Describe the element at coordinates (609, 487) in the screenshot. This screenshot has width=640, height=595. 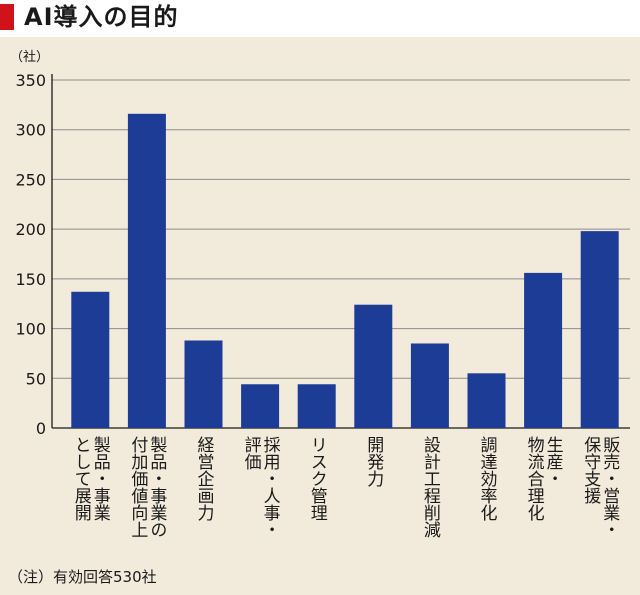
I see `category-label: 販売・営業・` at that location.